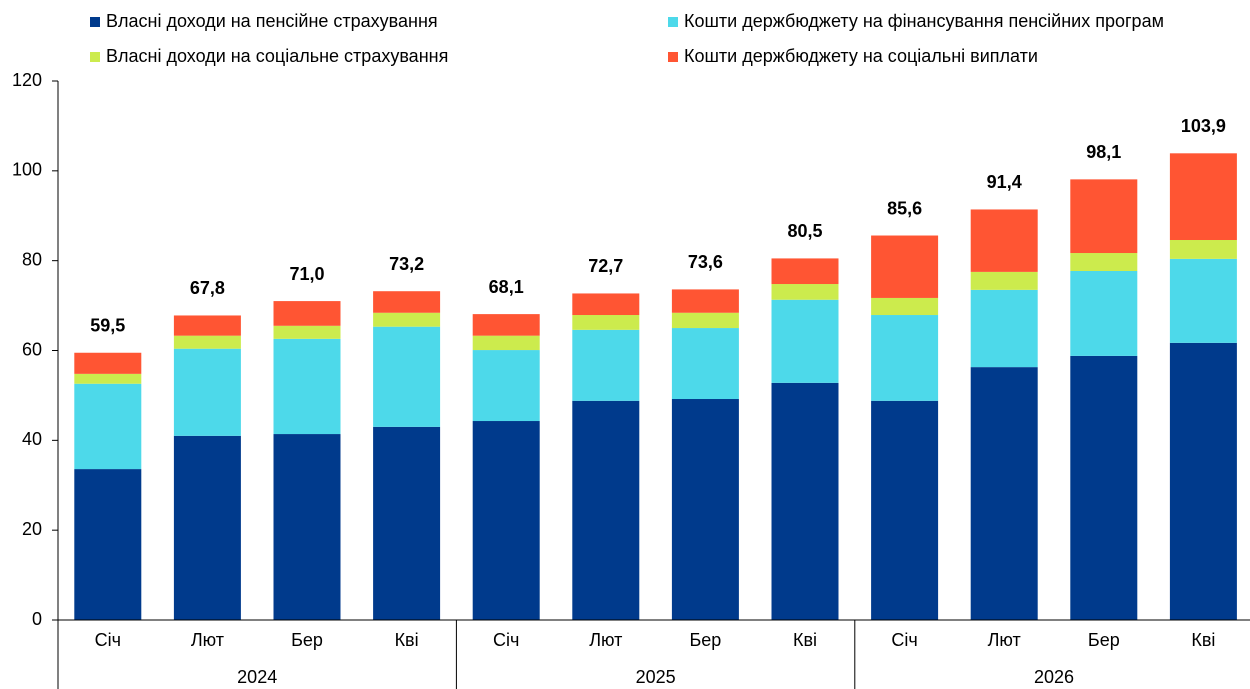 This screenshot has height=689, width=1250. Describe the element at coordinates (107, 325) in the screenshot. I see `total-label: 59,5` at that location.